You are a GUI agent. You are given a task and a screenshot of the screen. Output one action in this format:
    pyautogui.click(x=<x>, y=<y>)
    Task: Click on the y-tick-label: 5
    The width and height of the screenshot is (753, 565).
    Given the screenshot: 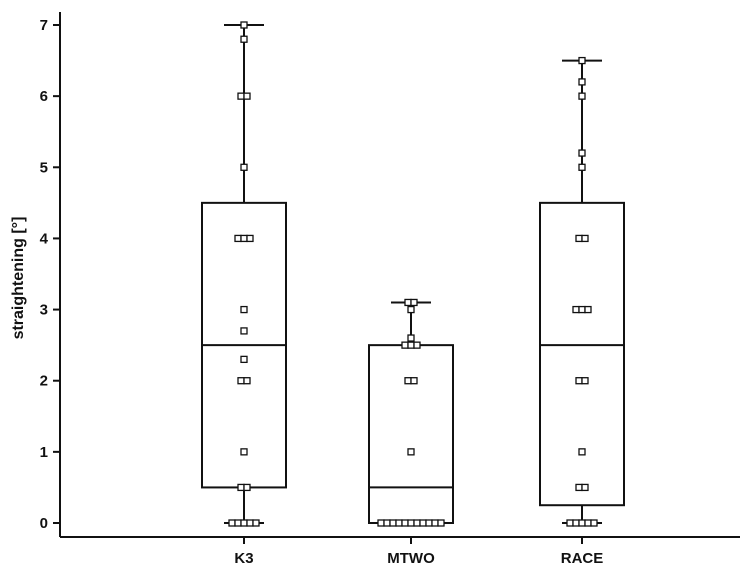 What is the action you would take?
    pyautogui.click(x=44, y=167)
    